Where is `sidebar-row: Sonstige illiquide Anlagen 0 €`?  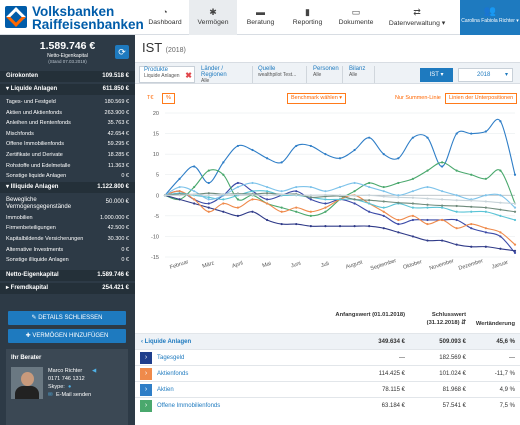
sidebar-row: Sonstige illiquide Anlagen 0 € is located at coordinates (67, 260).